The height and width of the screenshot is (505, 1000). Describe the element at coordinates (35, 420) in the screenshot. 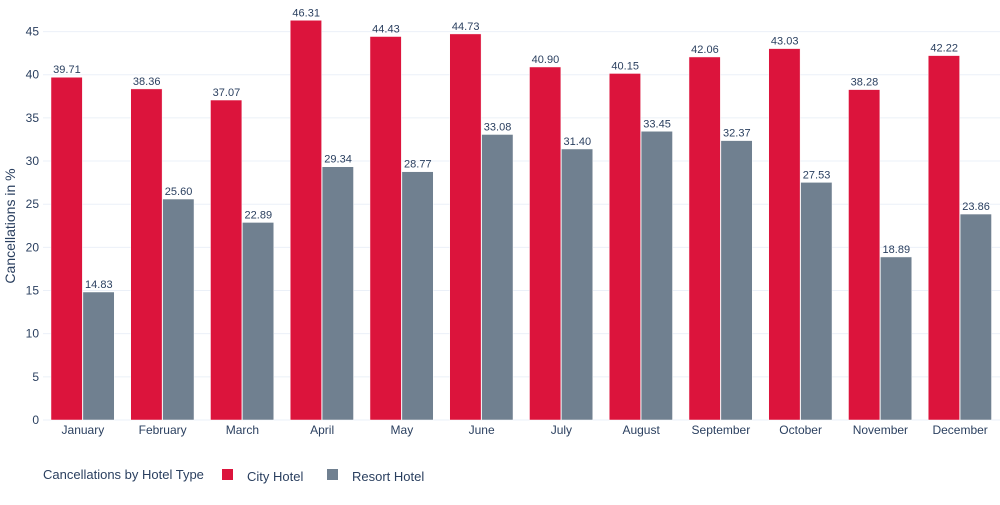

I see `y-tick-label: 0` at that location.